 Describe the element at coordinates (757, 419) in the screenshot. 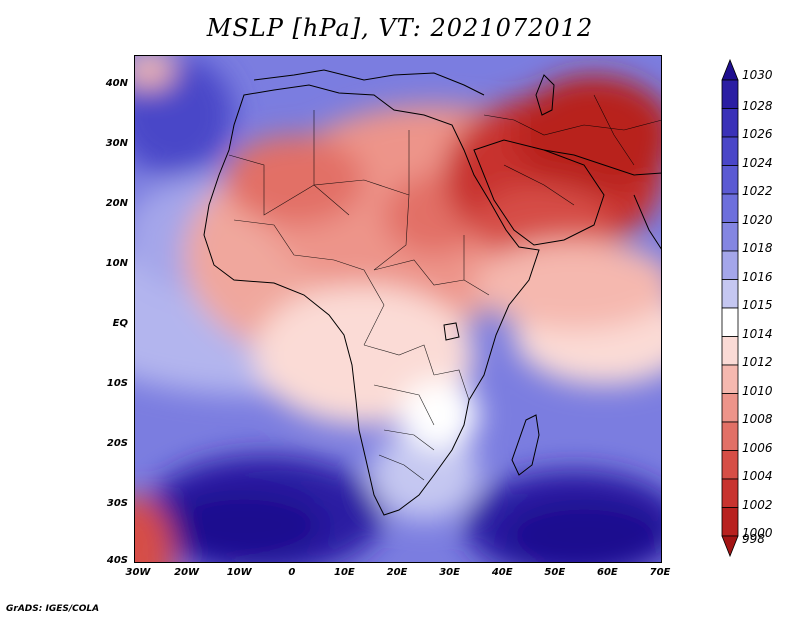

I see `colorbar-label: 1008` at that location.